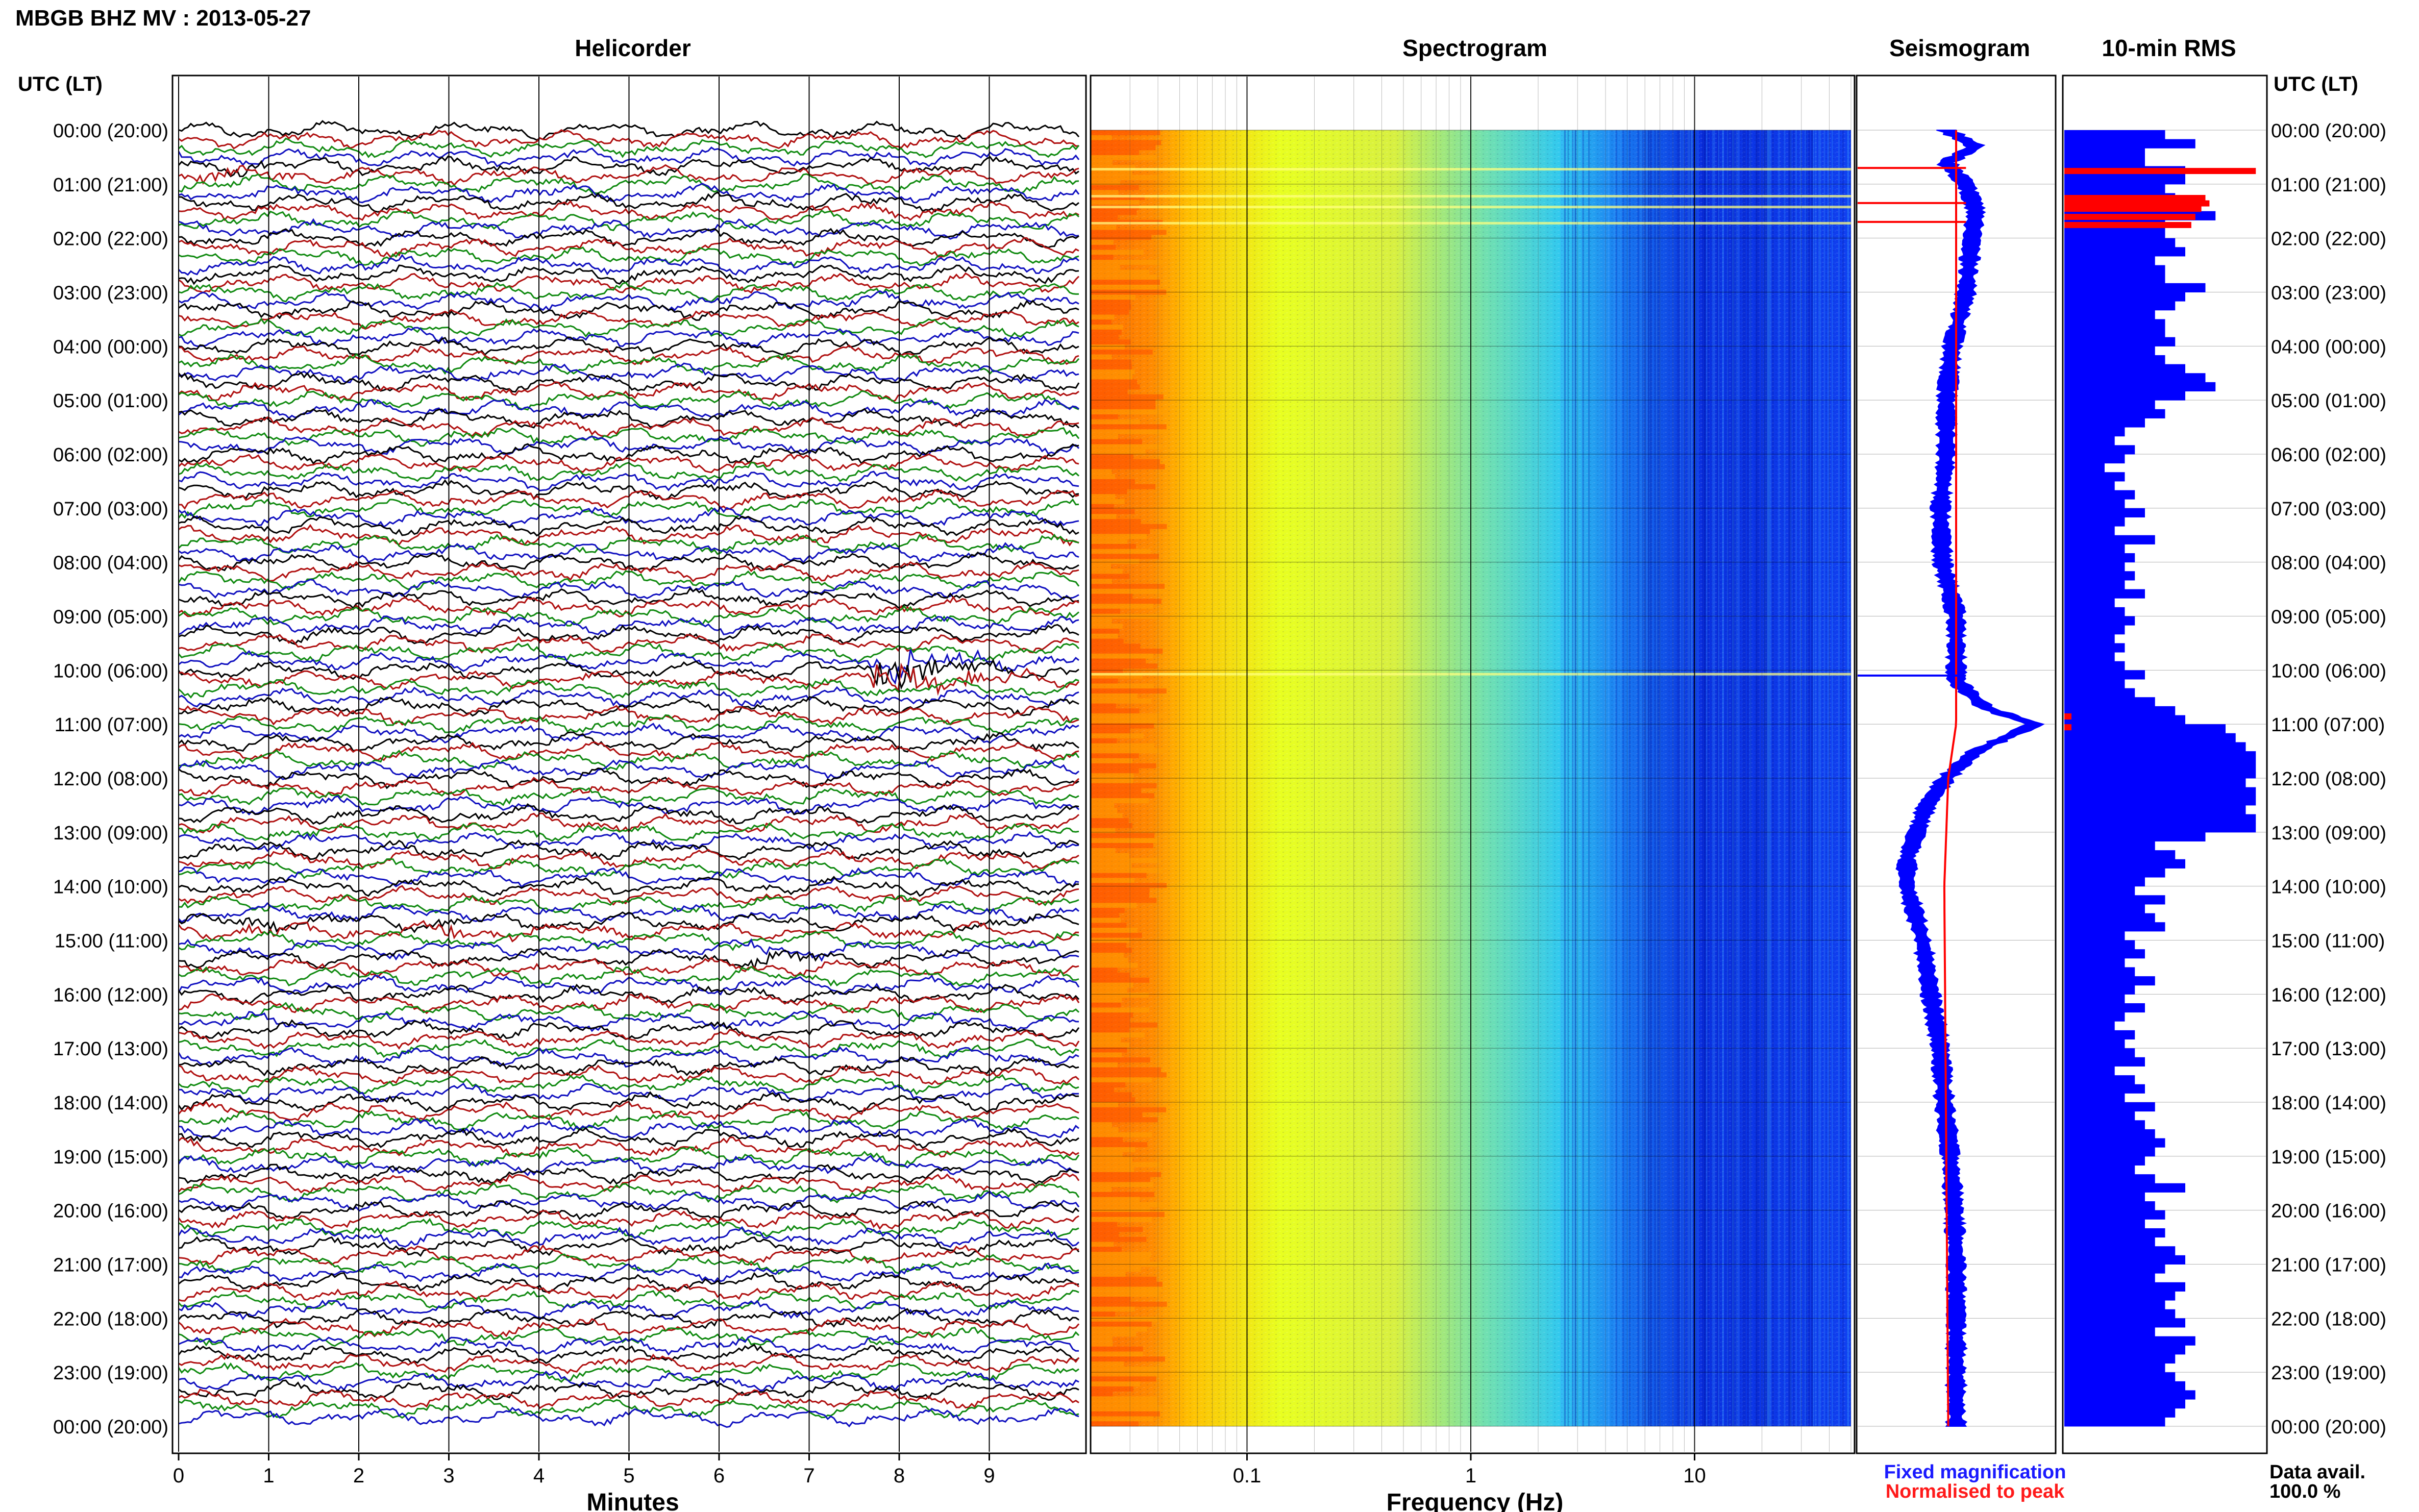  Describe the element at coordinates (178, 1476) in the screenshot. I see `helicorder-x-tick-label: 0` at that location.